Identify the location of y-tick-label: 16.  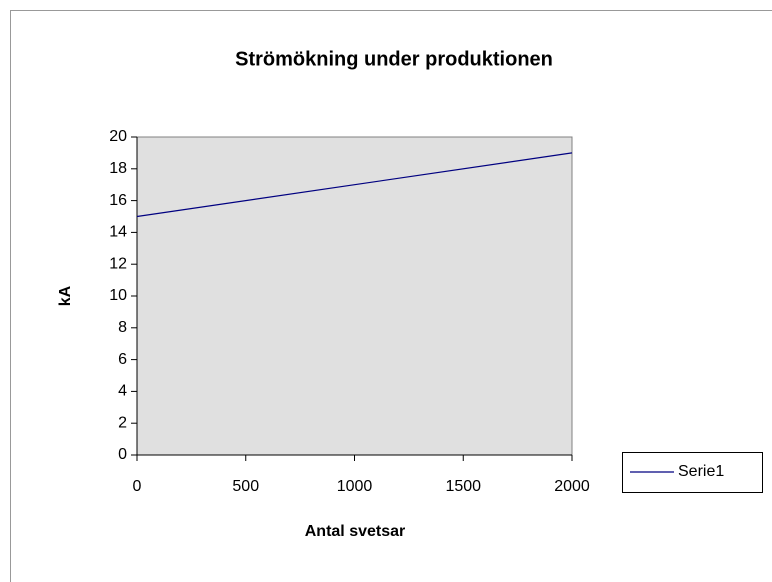
(118, 200).